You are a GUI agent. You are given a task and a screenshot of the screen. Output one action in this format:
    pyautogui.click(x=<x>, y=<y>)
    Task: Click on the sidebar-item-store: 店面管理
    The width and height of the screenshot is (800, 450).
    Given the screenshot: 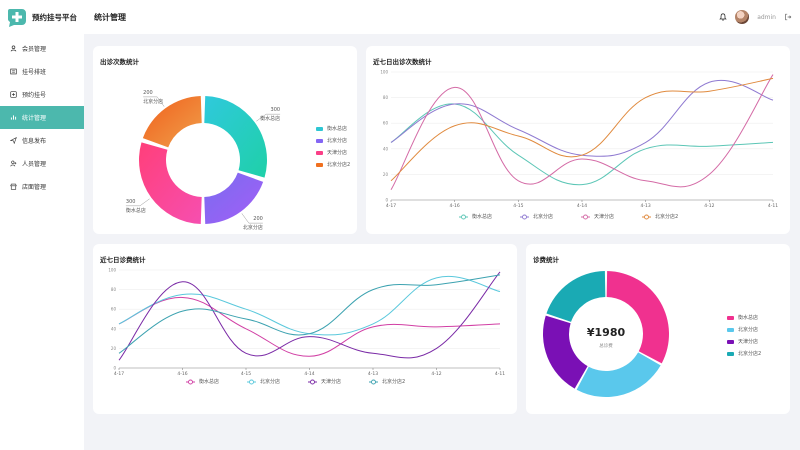 What is the action you would take?
    pyautogui.click(x=42, y=186)
    